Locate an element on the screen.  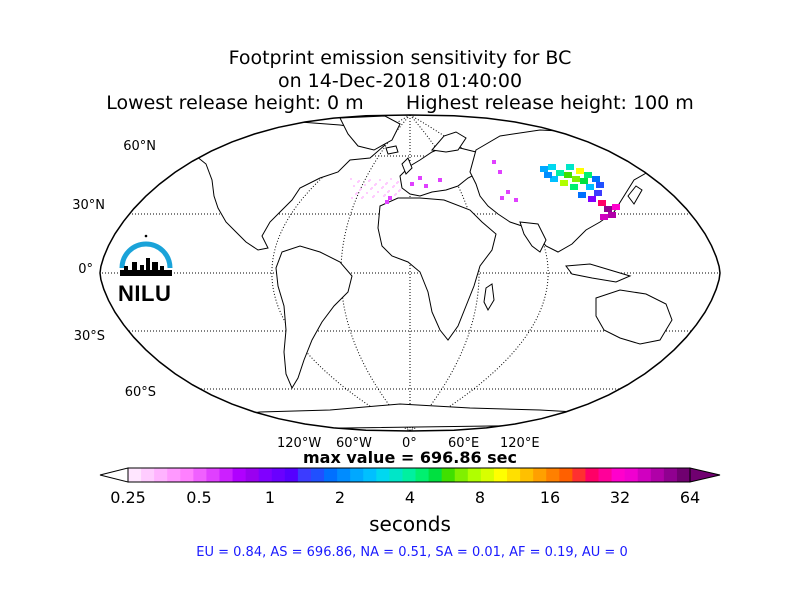
colorbar-tick: 64 is located at coordinates (690, 497).